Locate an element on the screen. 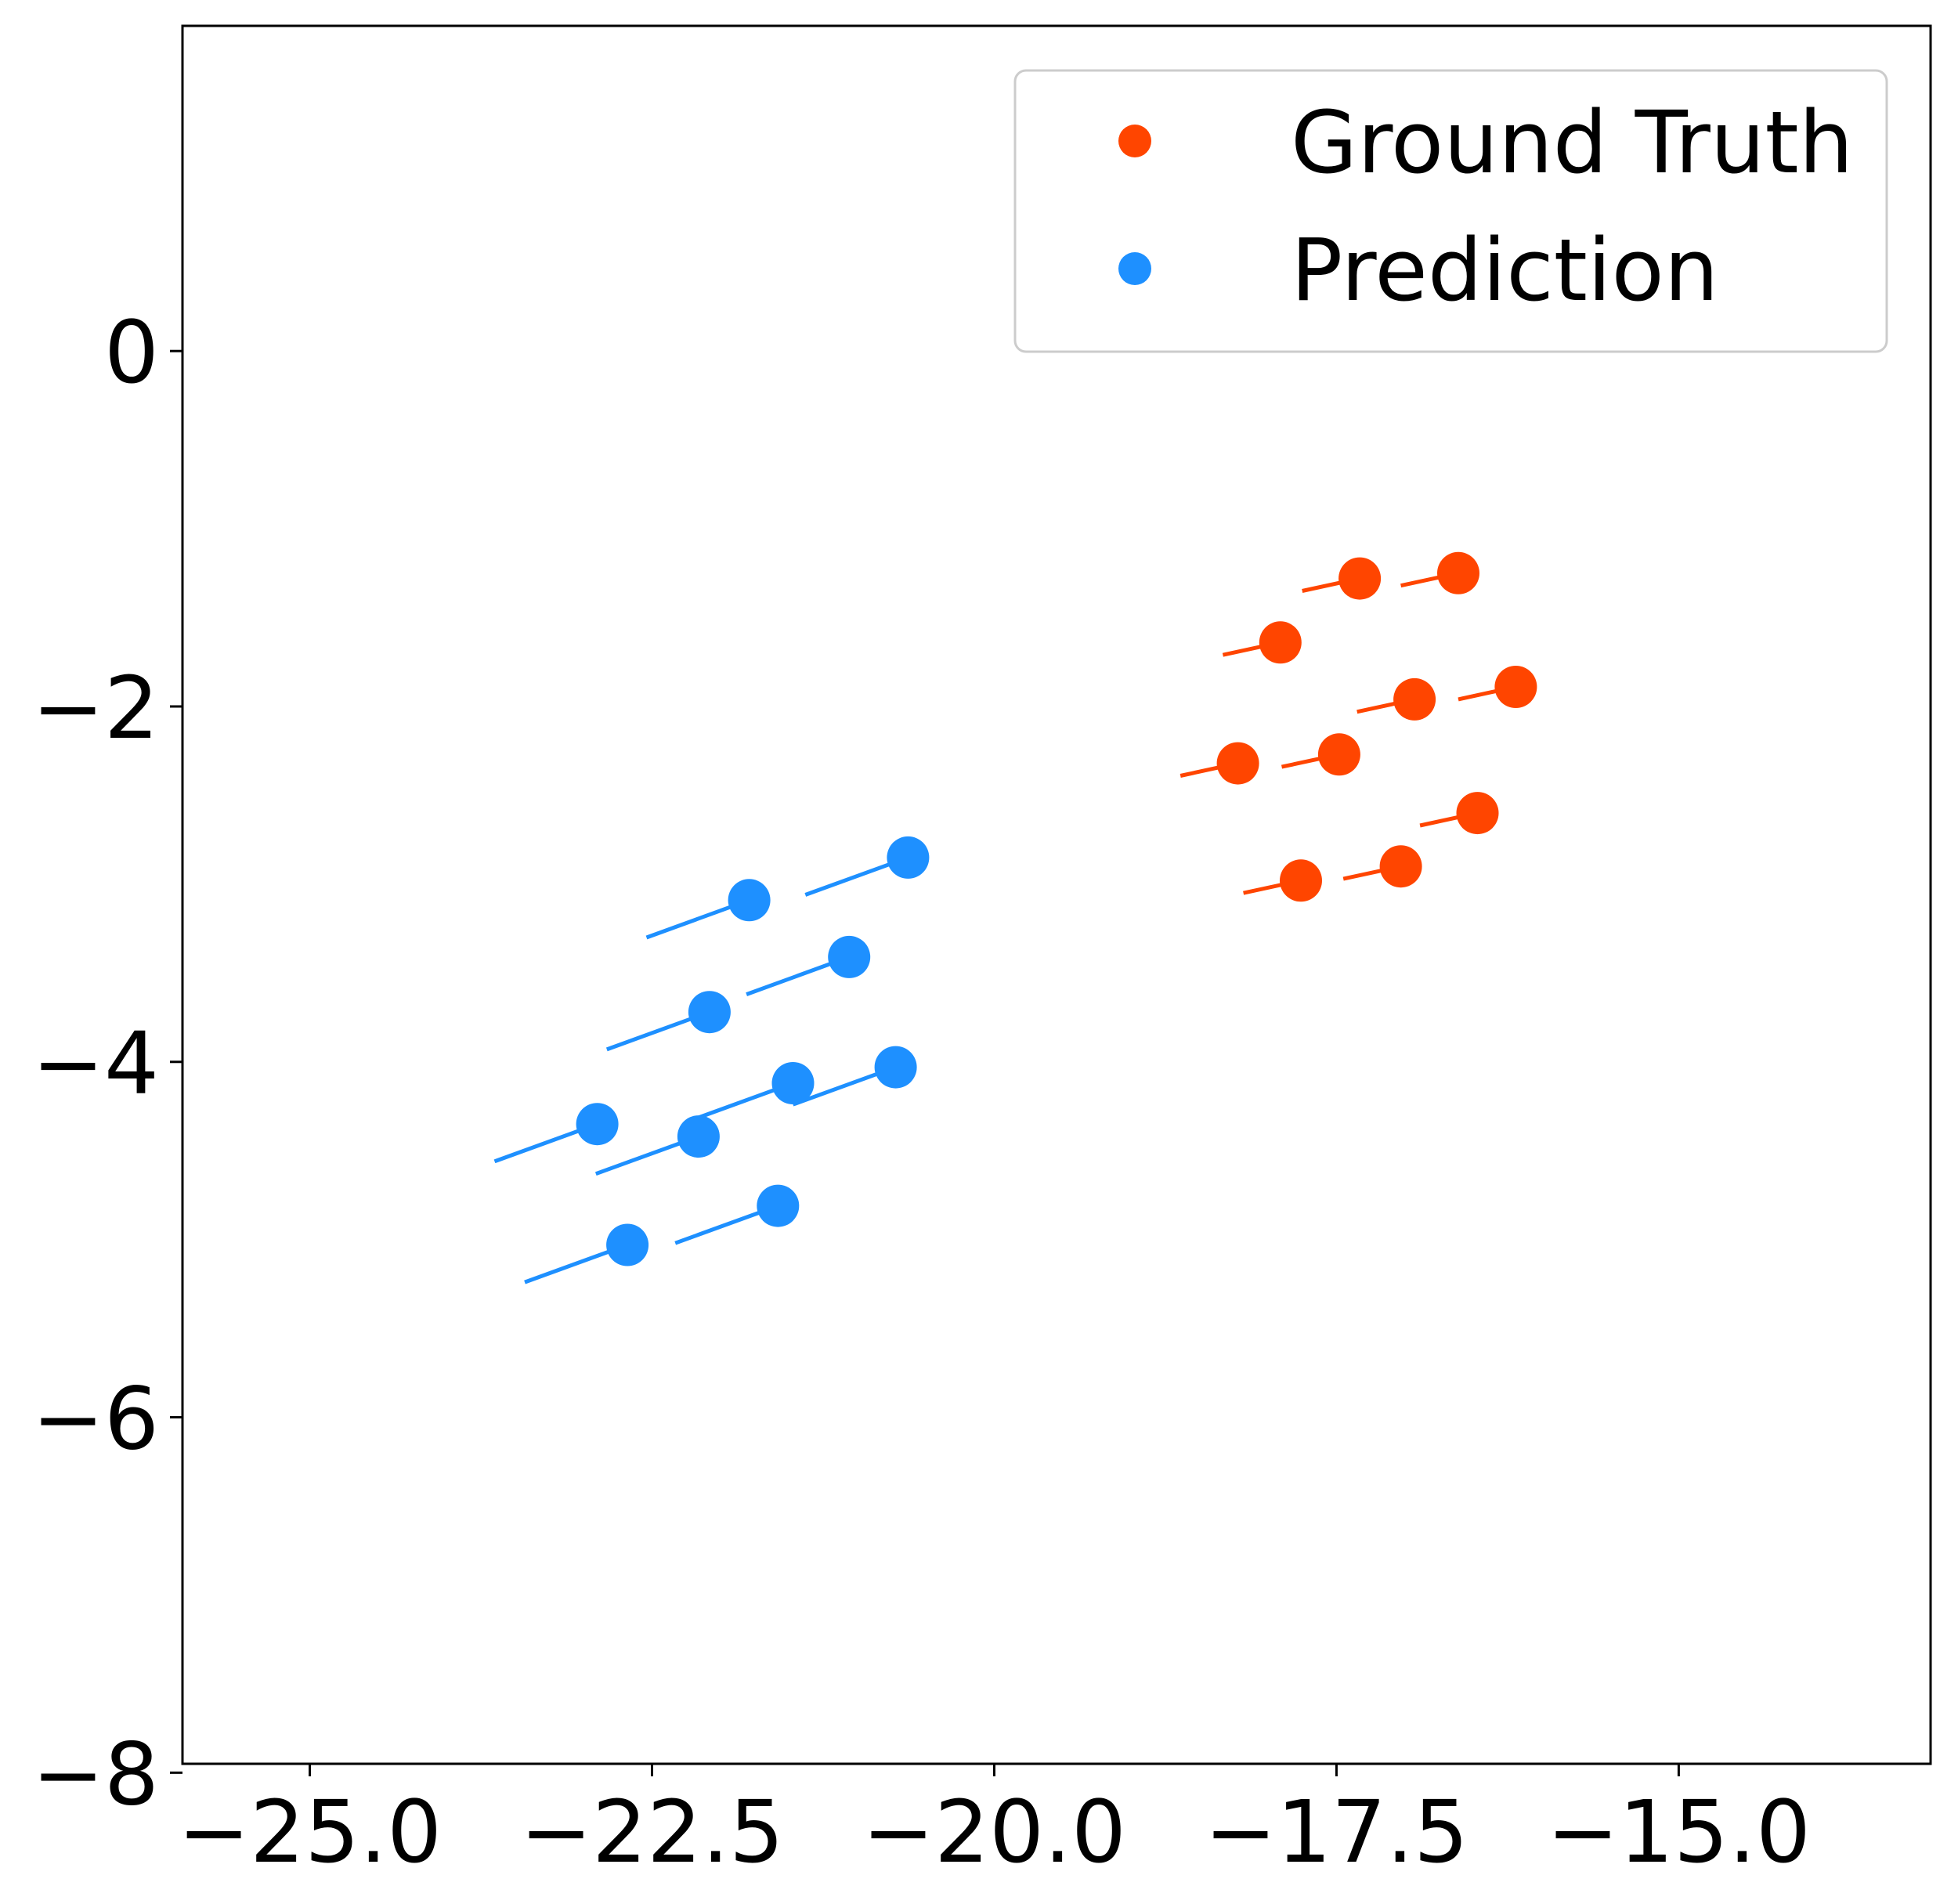  y-axis: 0 −2 −4 −6 −8 is located at coordinates (107, 1063).